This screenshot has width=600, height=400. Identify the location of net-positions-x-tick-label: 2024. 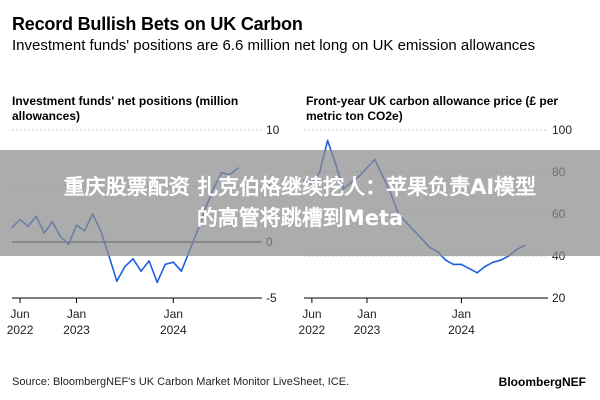
(173, 330).